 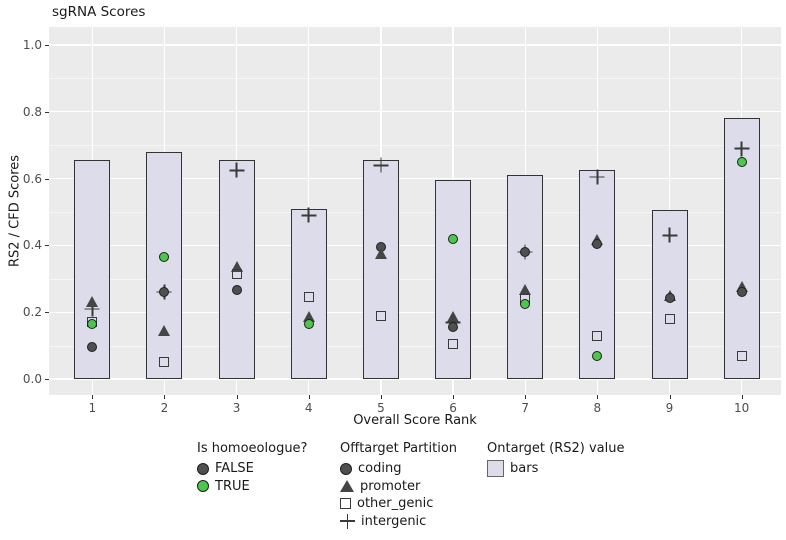 What do you see at coordinates (555, 469) in the screenshot?
I see `legend-item-bars: bars` at bounding box center [555, 469].